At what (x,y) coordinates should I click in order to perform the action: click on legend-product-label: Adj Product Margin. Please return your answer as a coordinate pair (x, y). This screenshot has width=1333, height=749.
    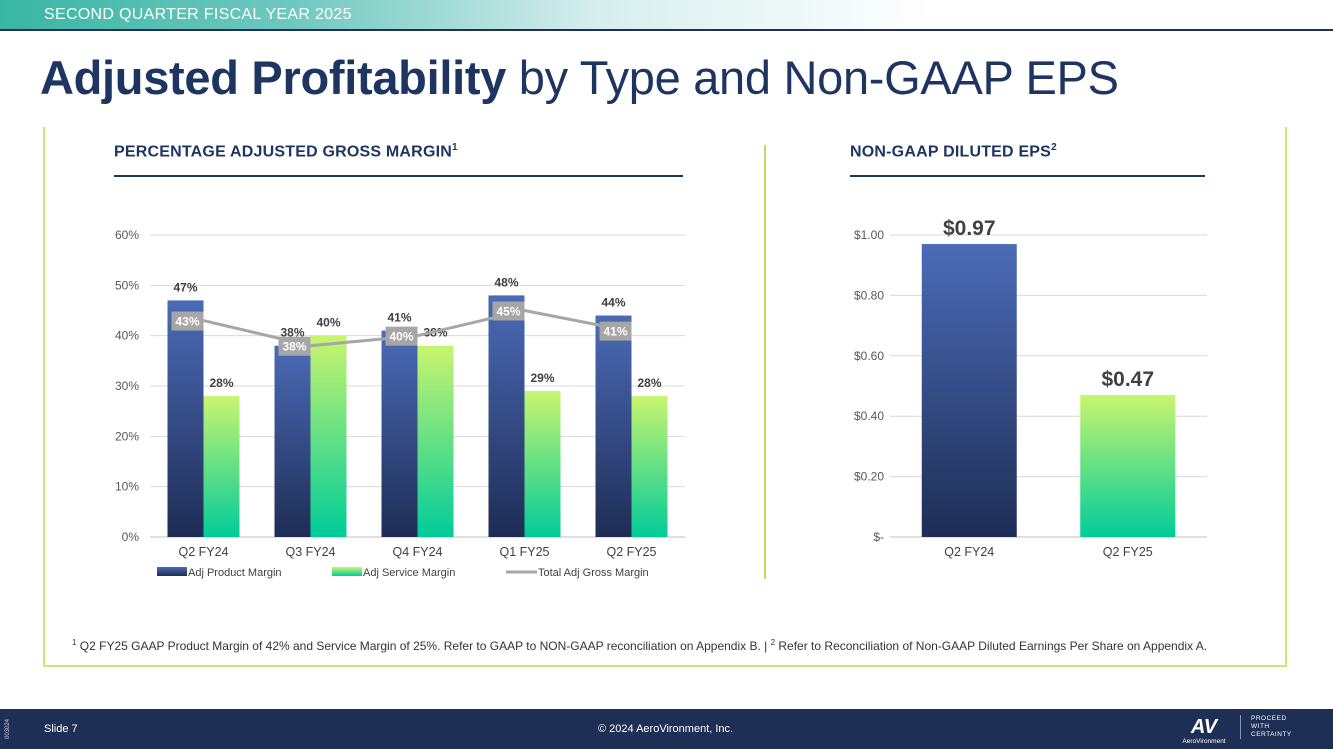
    Looking at the image, I should click on (235, 573).